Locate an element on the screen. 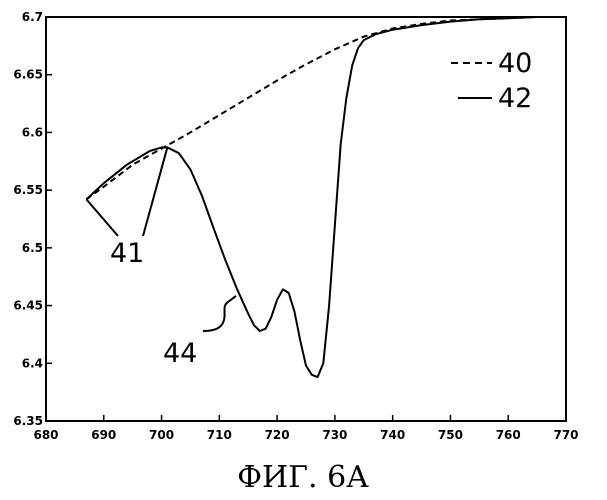  y-tick-label-6: 6.65 is located at coordinates (28, 75).